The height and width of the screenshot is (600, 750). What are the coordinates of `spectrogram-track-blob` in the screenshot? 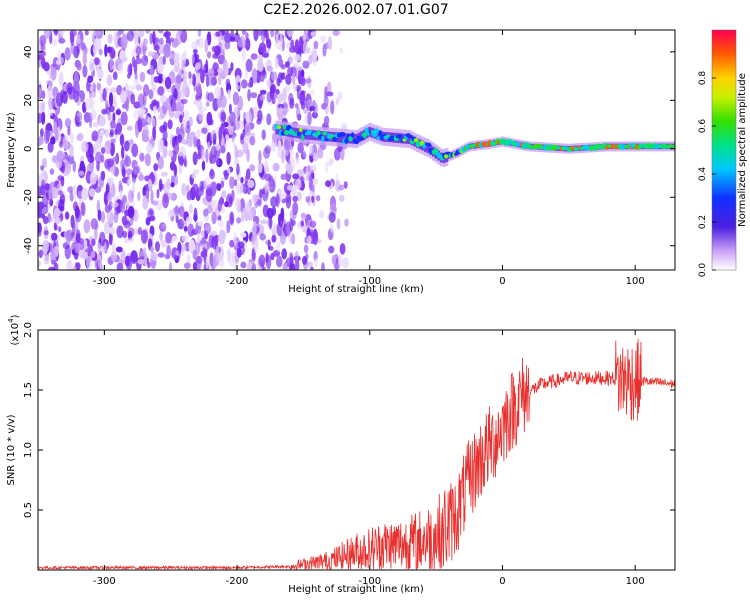 It's located at (446, 156).